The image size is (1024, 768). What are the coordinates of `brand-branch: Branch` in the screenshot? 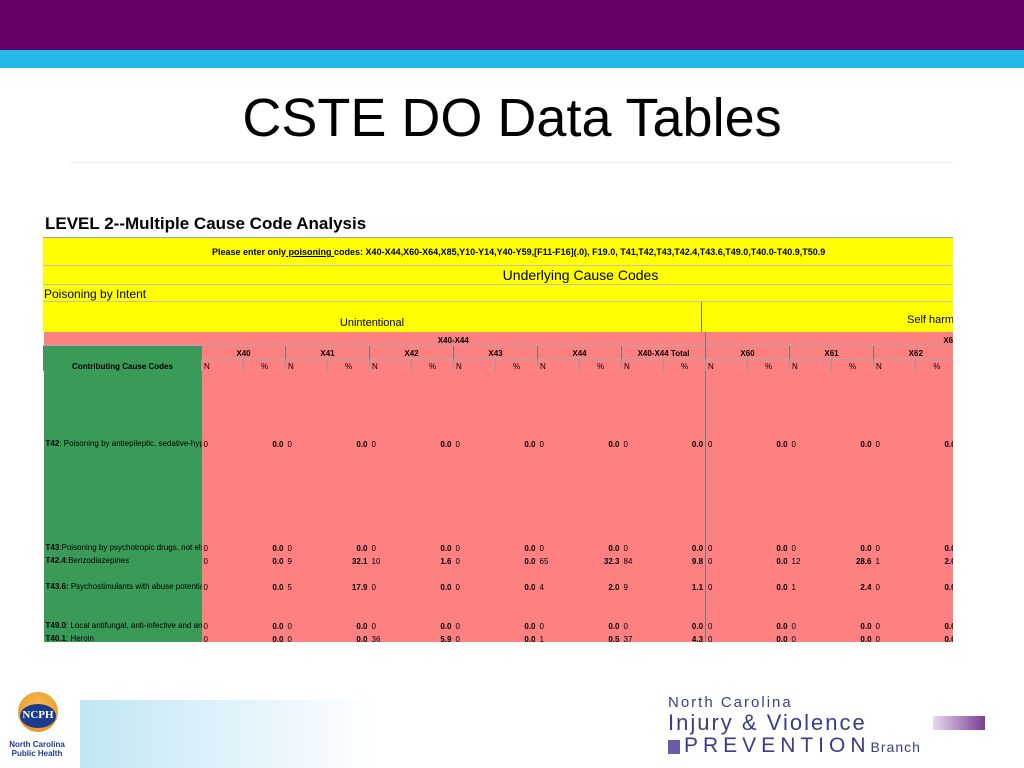 It's located at (895, 747).